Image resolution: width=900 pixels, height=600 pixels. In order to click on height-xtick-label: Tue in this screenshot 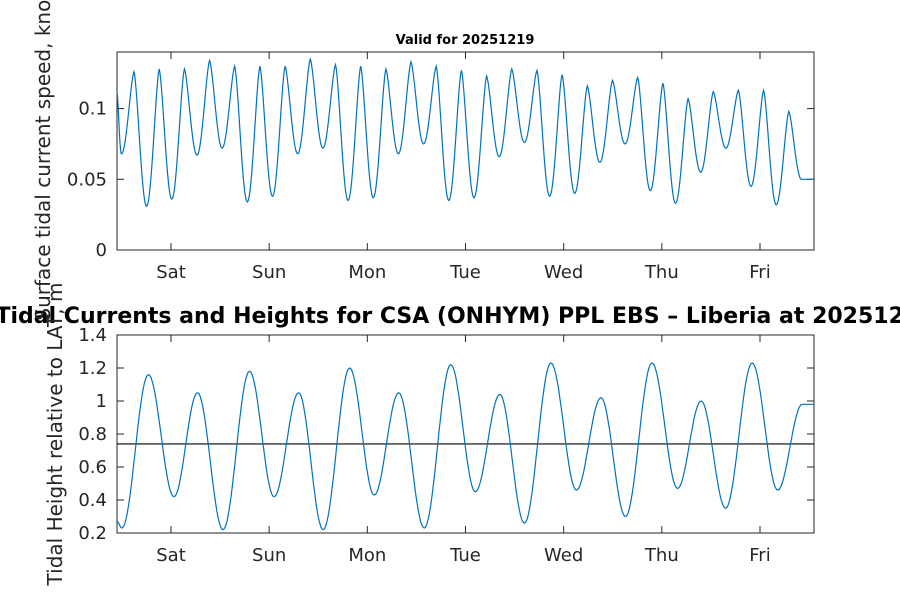, I will do `click(465, 555)`.